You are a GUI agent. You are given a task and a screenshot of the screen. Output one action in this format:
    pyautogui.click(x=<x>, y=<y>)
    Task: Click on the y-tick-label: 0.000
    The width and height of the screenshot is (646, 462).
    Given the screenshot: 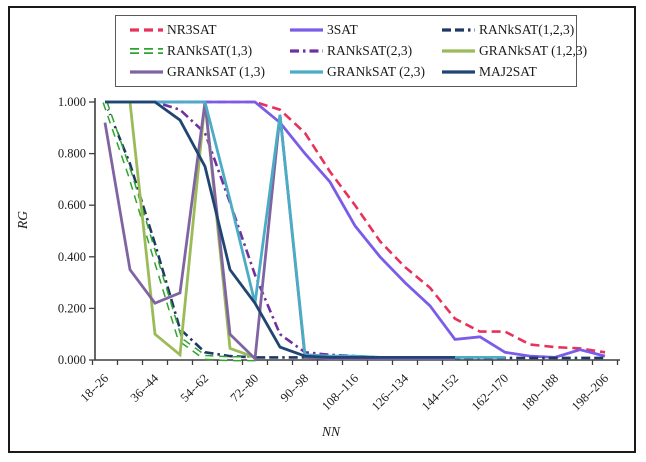 What is the action you would take?
    pyautogui.click(x=72, y=360)
    